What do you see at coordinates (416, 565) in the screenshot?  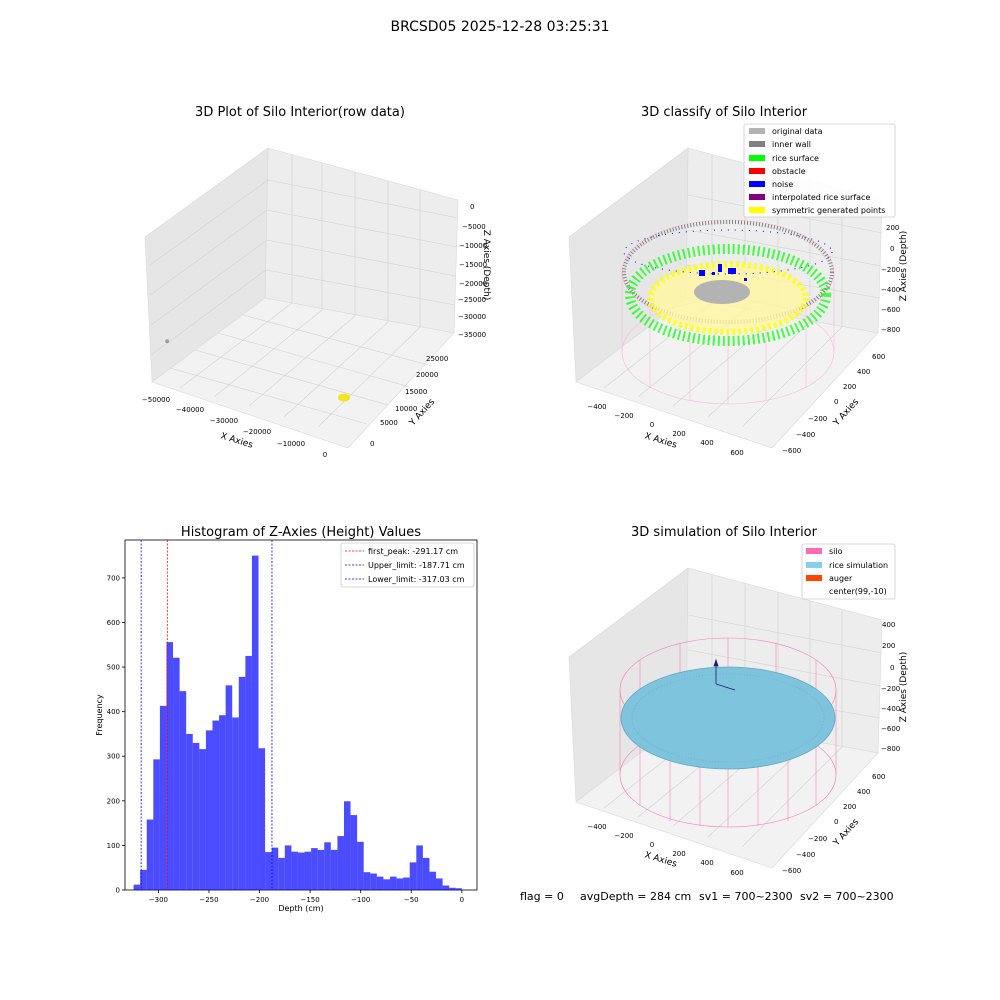 I see `legend-label-upper-limit: Upper_limit: -187.71 cm` at bounding box center [416, 565].